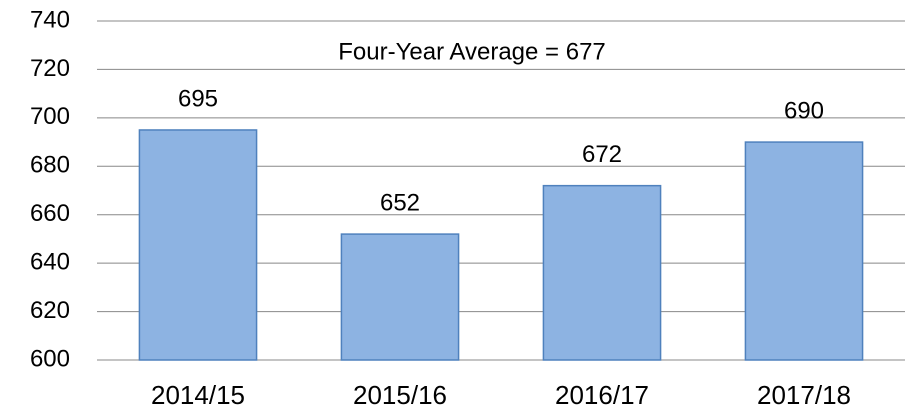 The height and width of the screenshot is (417, 914). I want to click on data-label: 690, so click(804, 110).